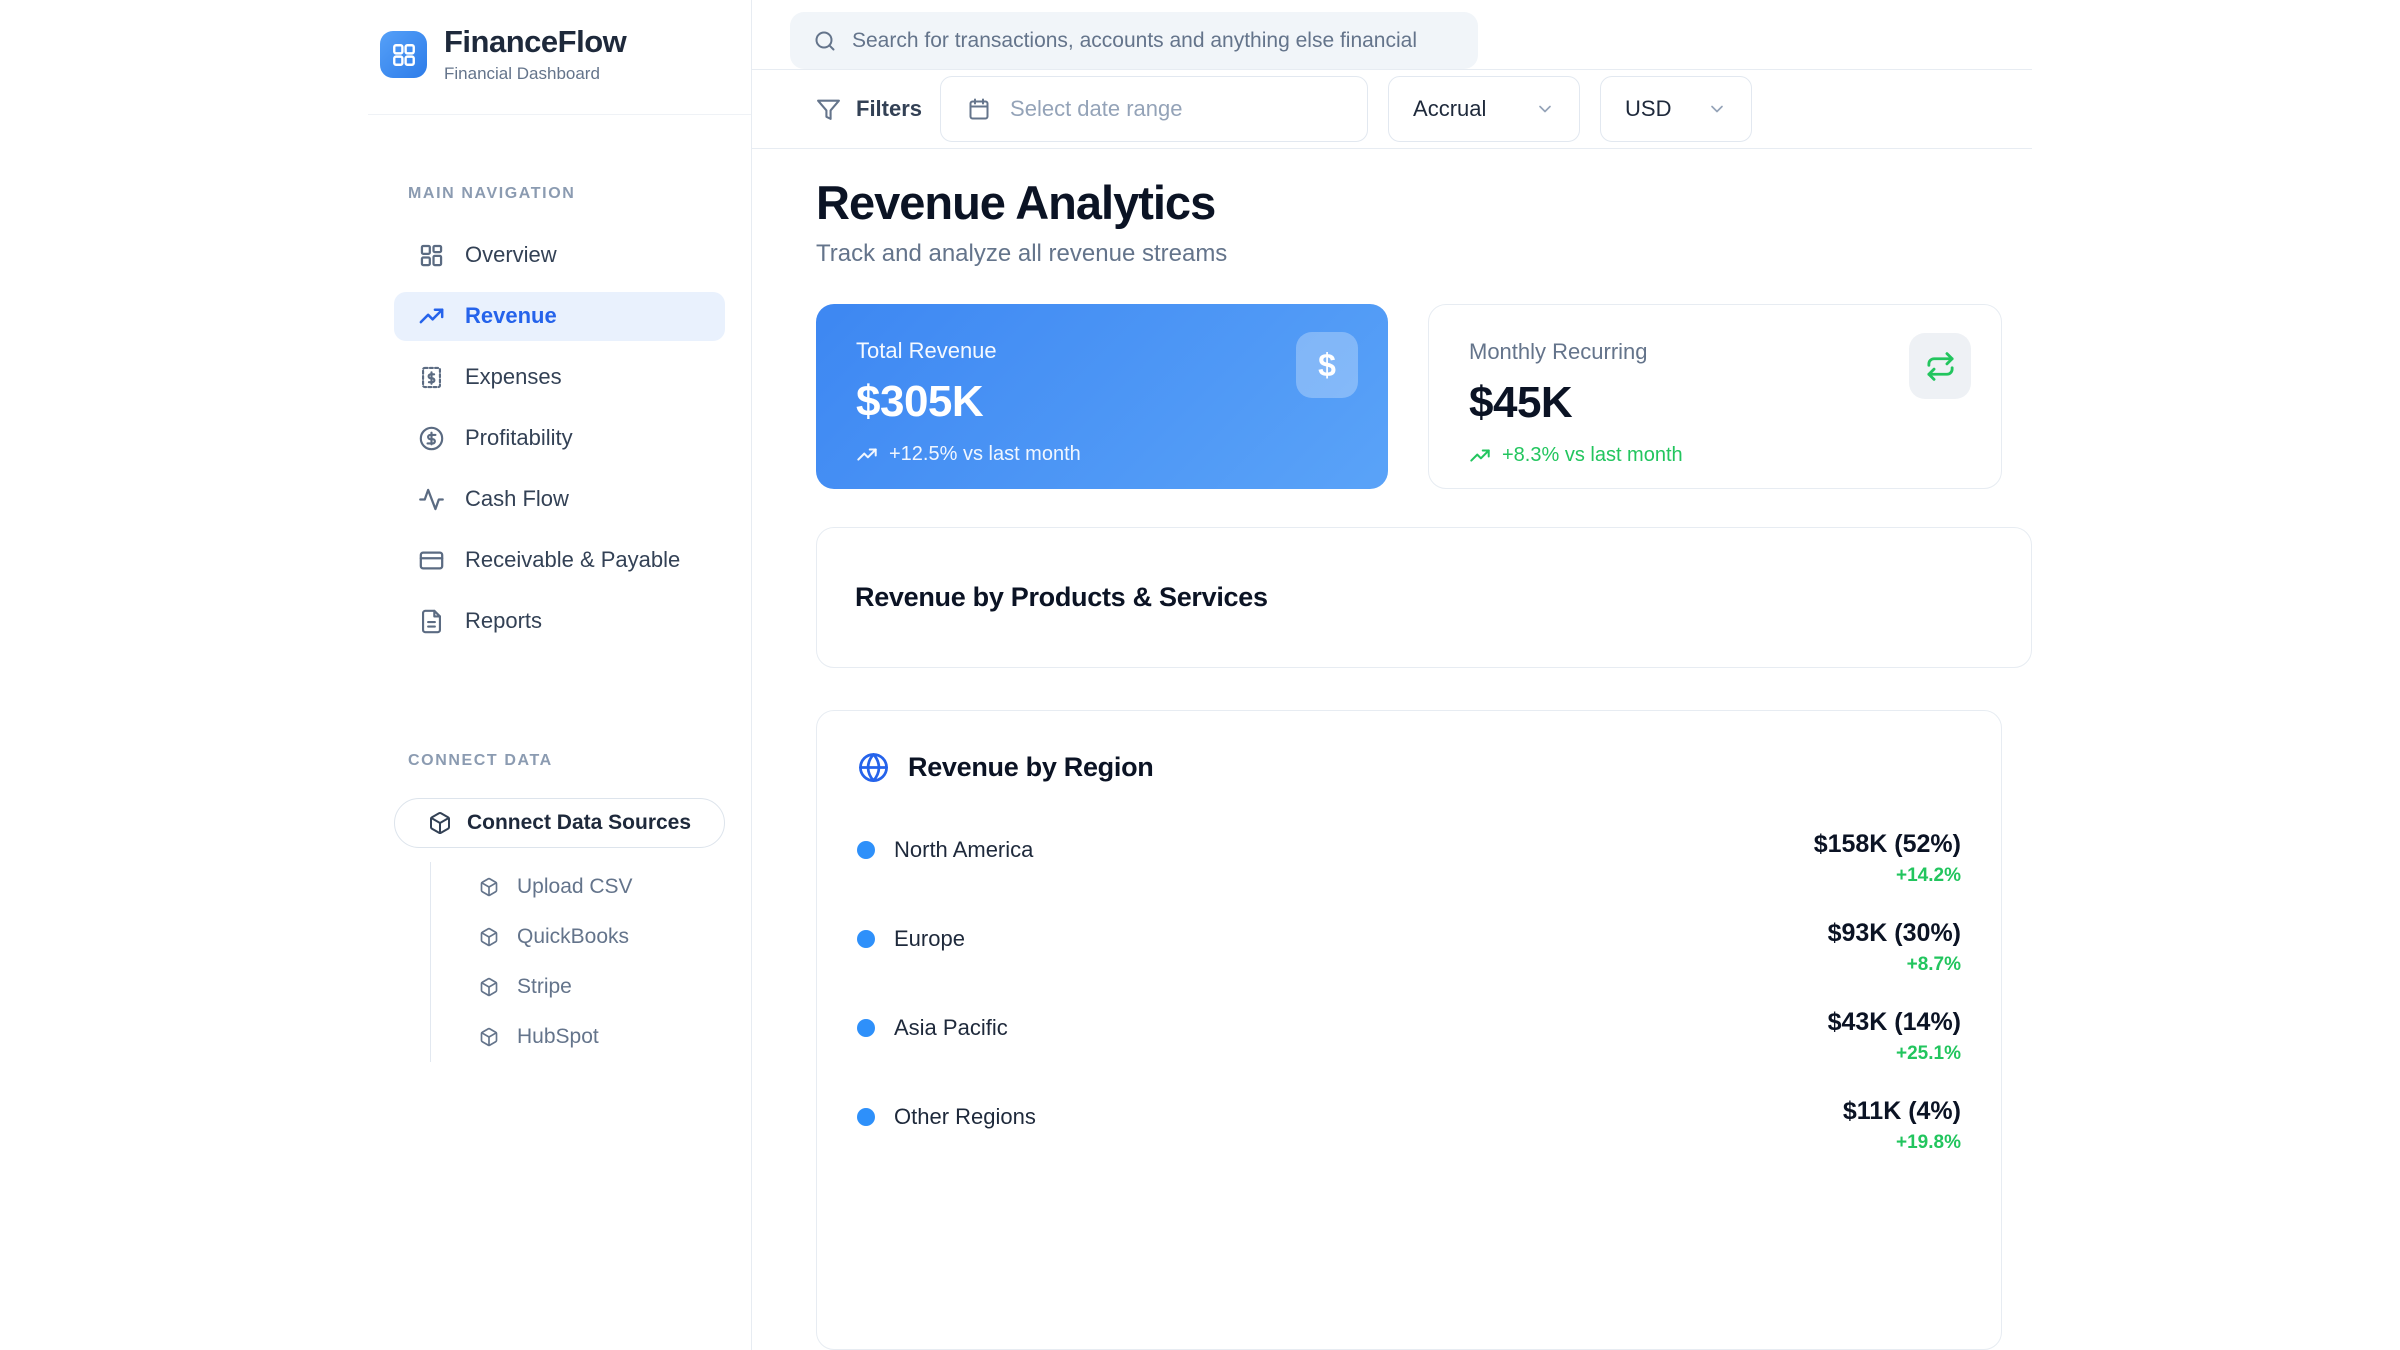  What do you see at coordinates (513, 377) in the screenshot?
I see `sidebar-item-label: Expenses` at bounding box center [513, 377].